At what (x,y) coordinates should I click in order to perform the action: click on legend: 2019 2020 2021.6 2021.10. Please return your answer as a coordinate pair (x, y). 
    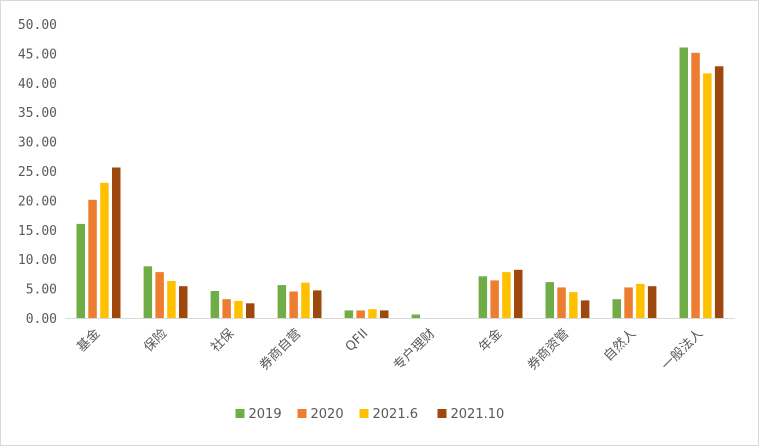
    Looking at the image, I should click on (370, 414).